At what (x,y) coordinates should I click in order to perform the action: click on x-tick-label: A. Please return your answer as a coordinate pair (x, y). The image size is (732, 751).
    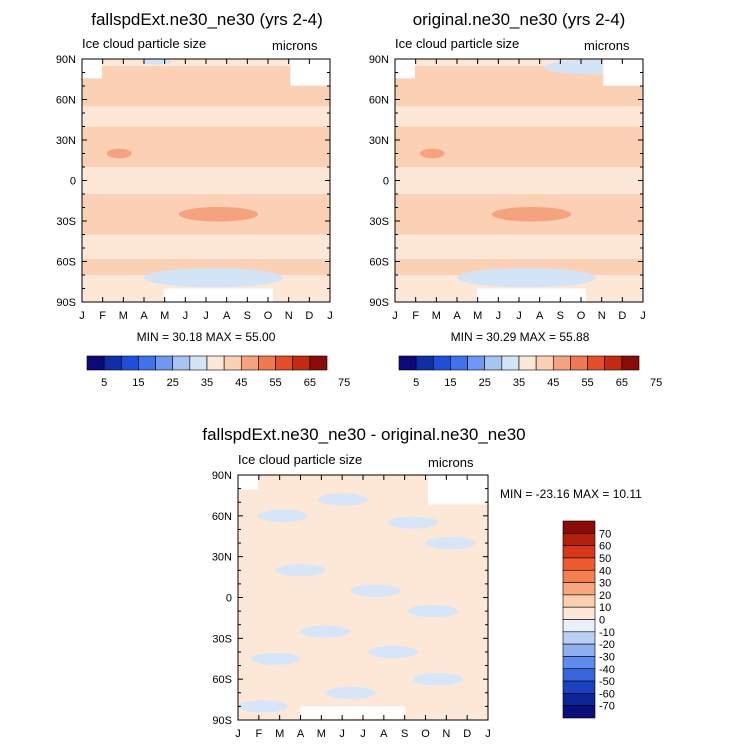
    Looking at the image, I should click on (227, 316).